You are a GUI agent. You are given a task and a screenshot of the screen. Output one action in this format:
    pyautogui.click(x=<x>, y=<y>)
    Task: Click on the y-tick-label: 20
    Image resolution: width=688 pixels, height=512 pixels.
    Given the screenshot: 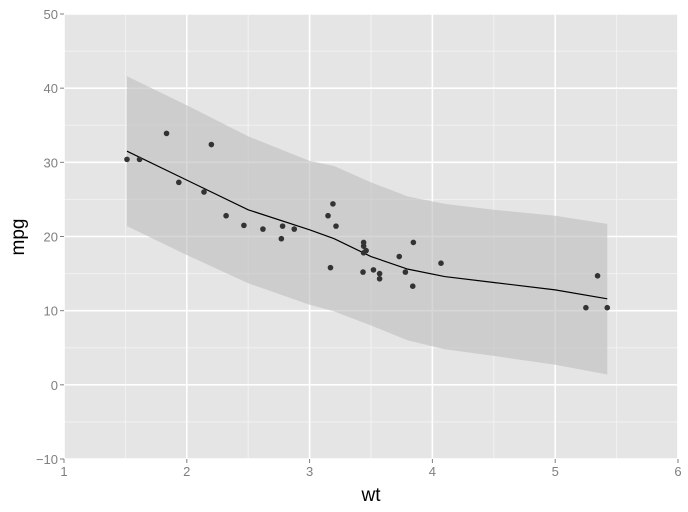 What is the action you would take?
    pyautogui.click(x=51, y=237)
    